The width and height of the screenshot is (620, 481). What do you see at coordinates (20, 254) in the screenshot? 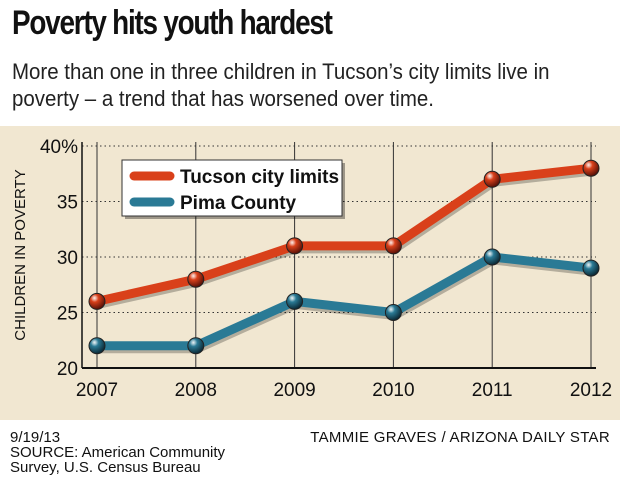
I see `y-axis-label: CHILDREN IN POVERTY` at bounding box center [20, 254].